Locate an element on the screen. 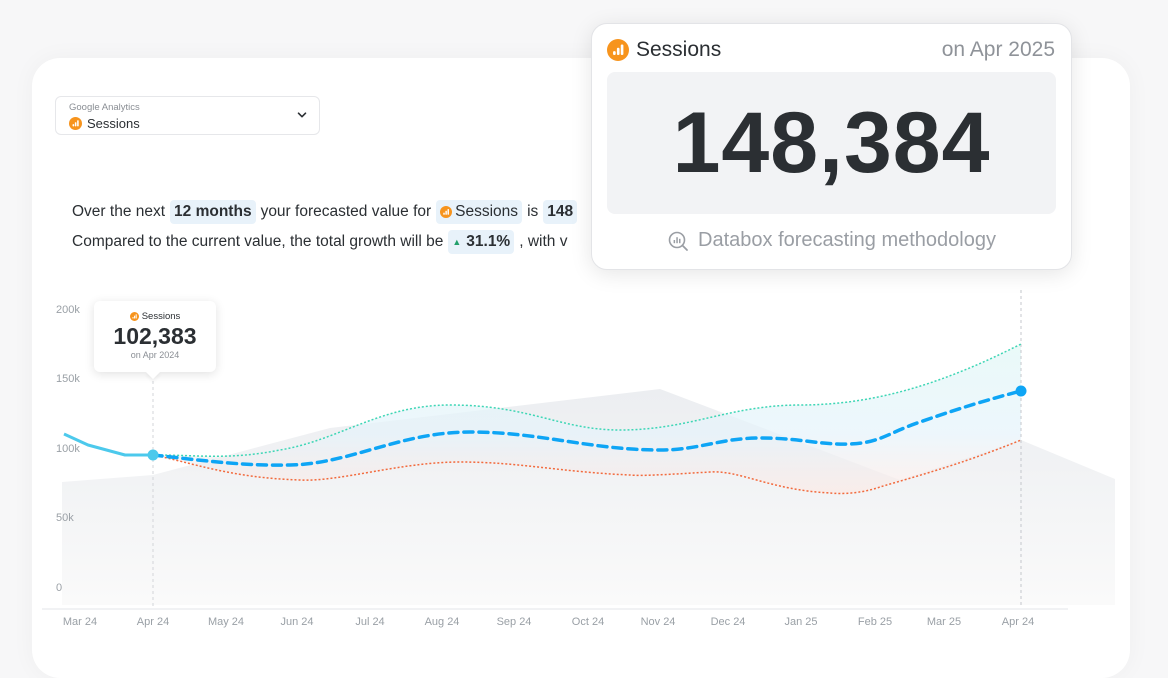  arrow-up-icon: ▲ is located at coordinates (457, 242).